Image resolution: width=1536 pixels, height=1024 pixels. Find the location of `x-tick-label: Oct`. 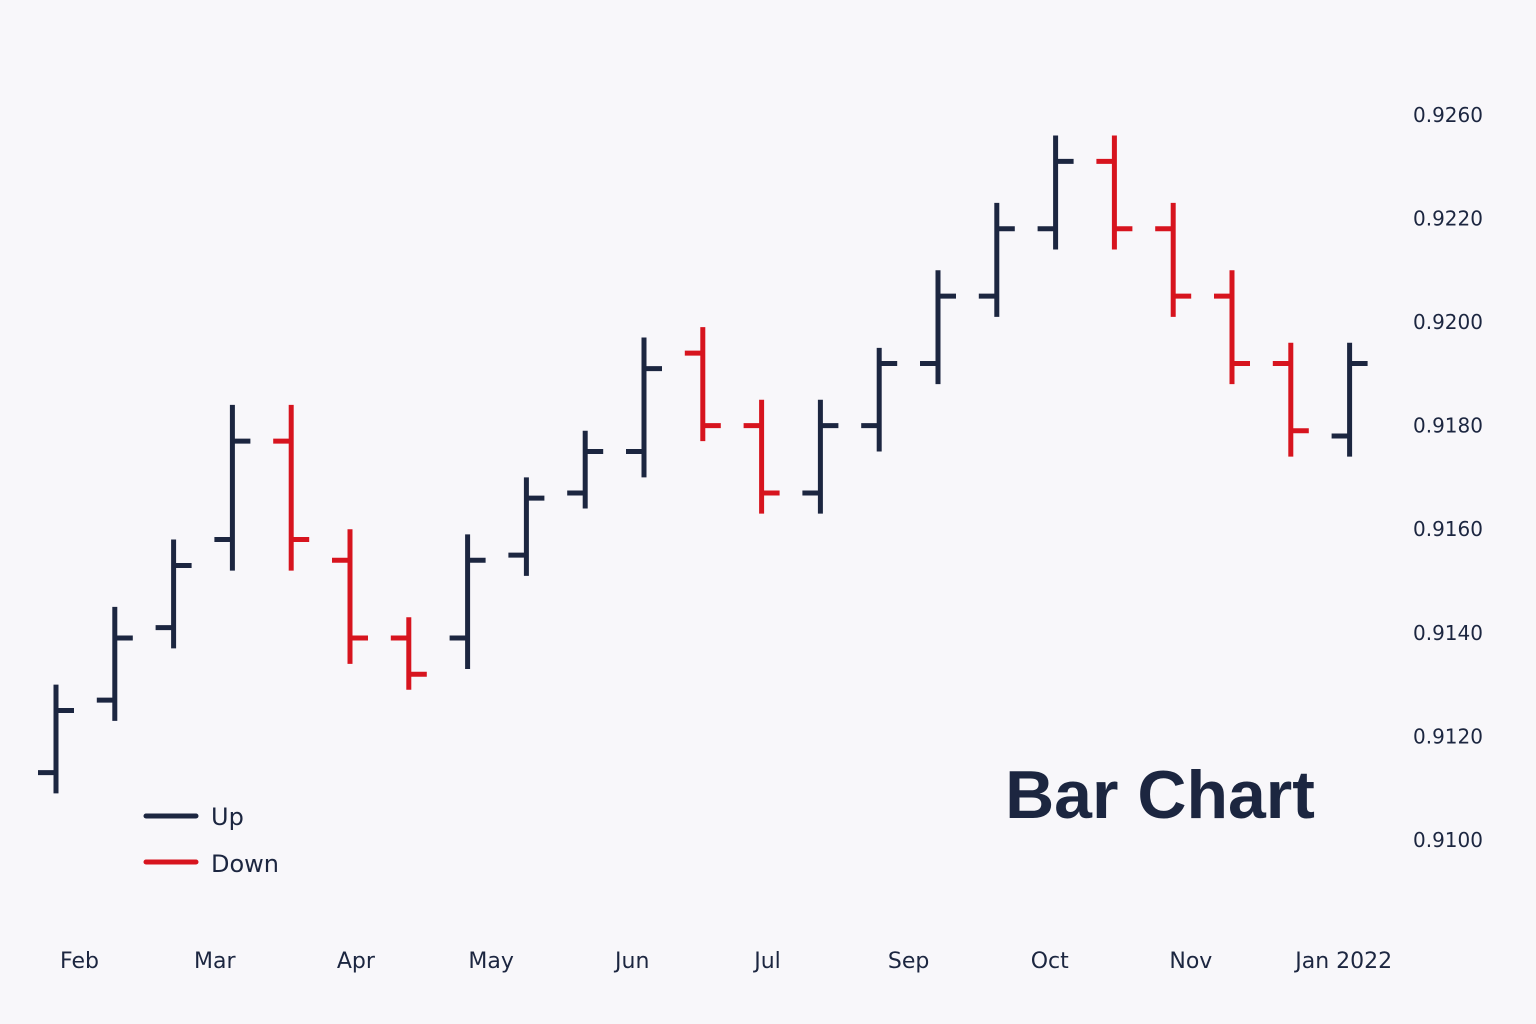

x-tick-label: Oct is located at coordinates (1050, 961).